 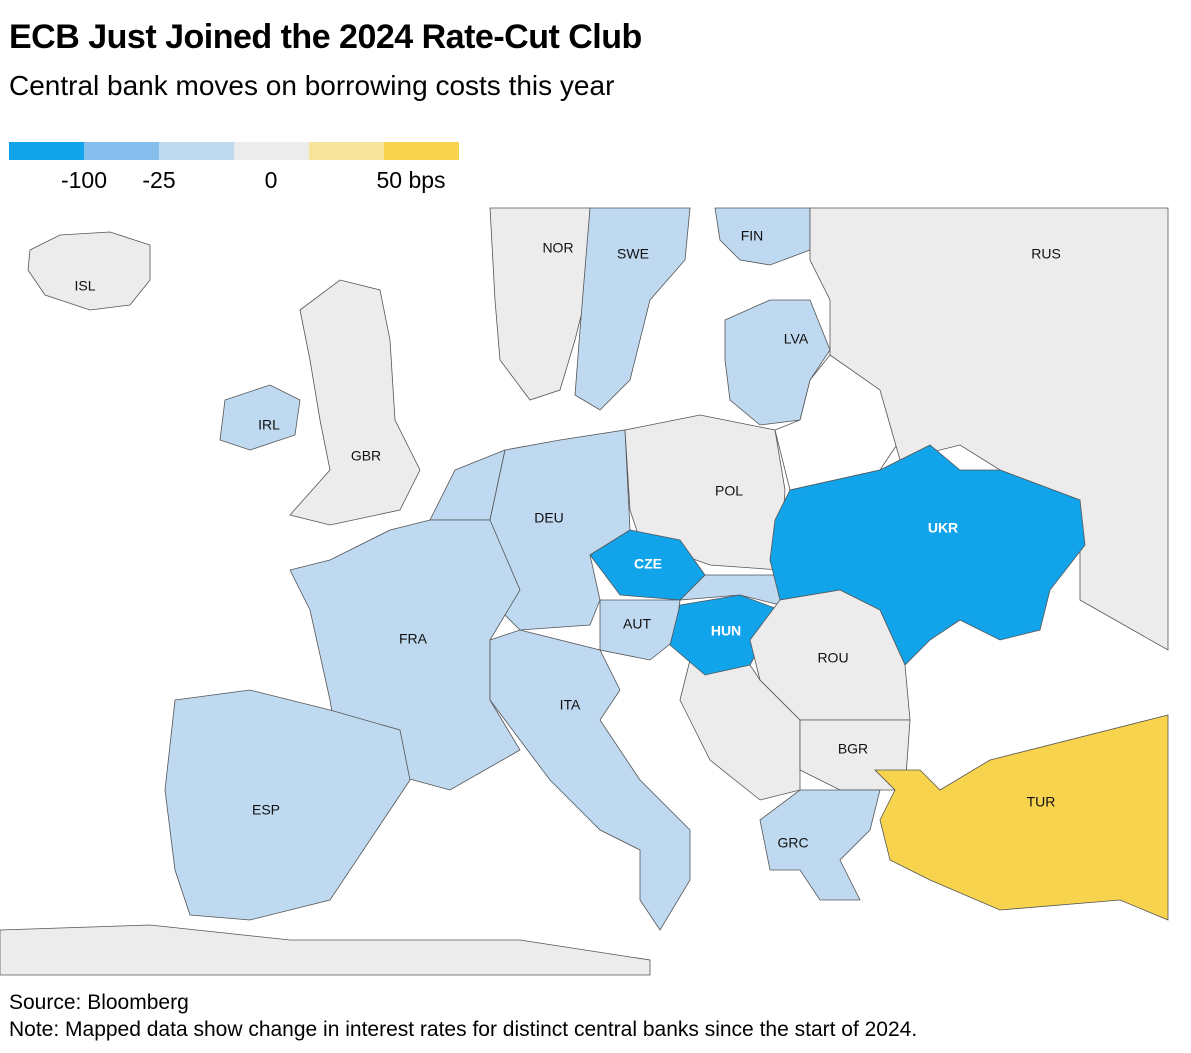 What do you see at coordinates (99, 1002) in the screenshot?
I see `source: Source: Bloomberg` at bounding box center [99, 1002].